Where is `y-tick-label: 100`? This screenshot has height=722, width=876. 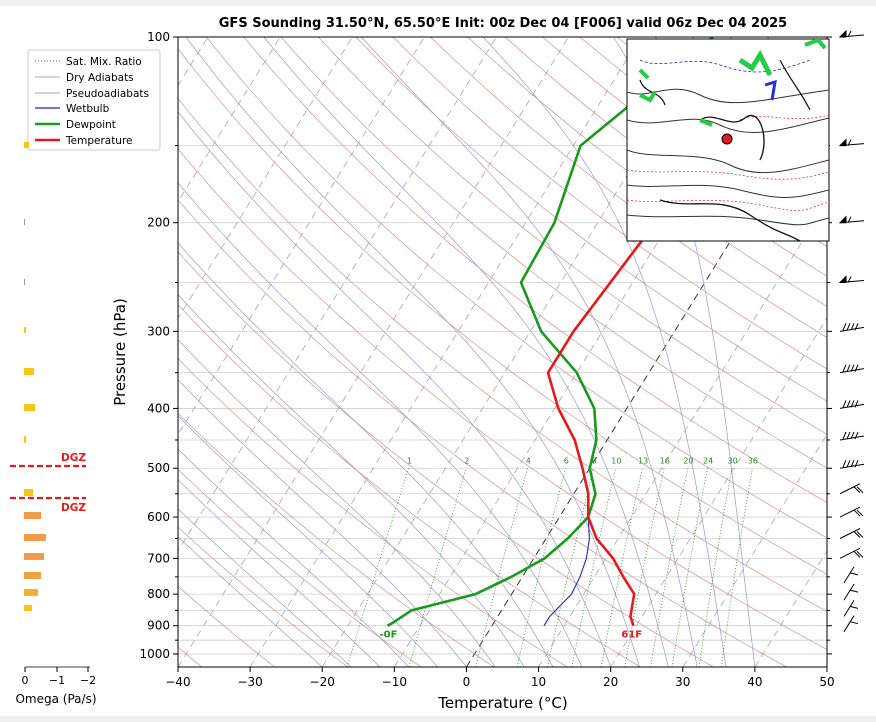
y-tick-label: 100 is located at coordinates (158, 37).